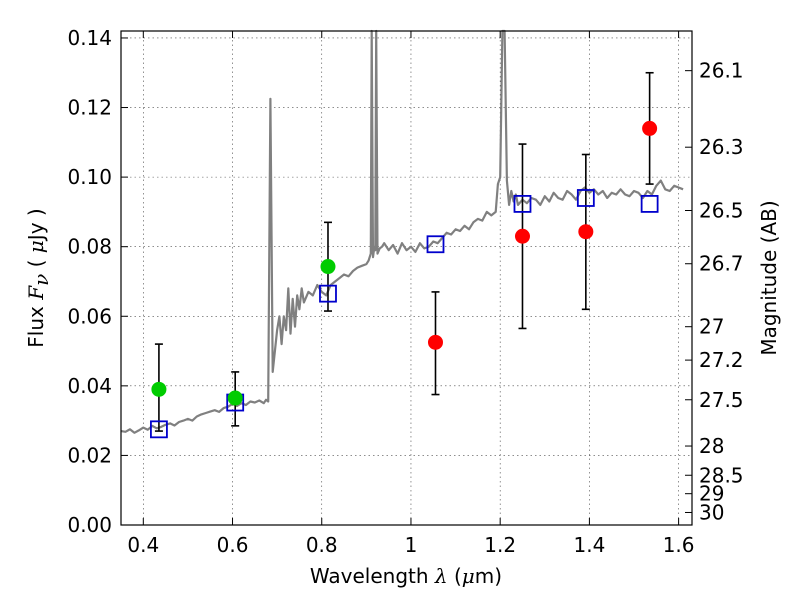 This screenshot has height=600, width=800. What do you see at coordinates (721, 400) in the screenshot?
I see `y2-tick-label: 27.5` at bounding box center [721, 400].